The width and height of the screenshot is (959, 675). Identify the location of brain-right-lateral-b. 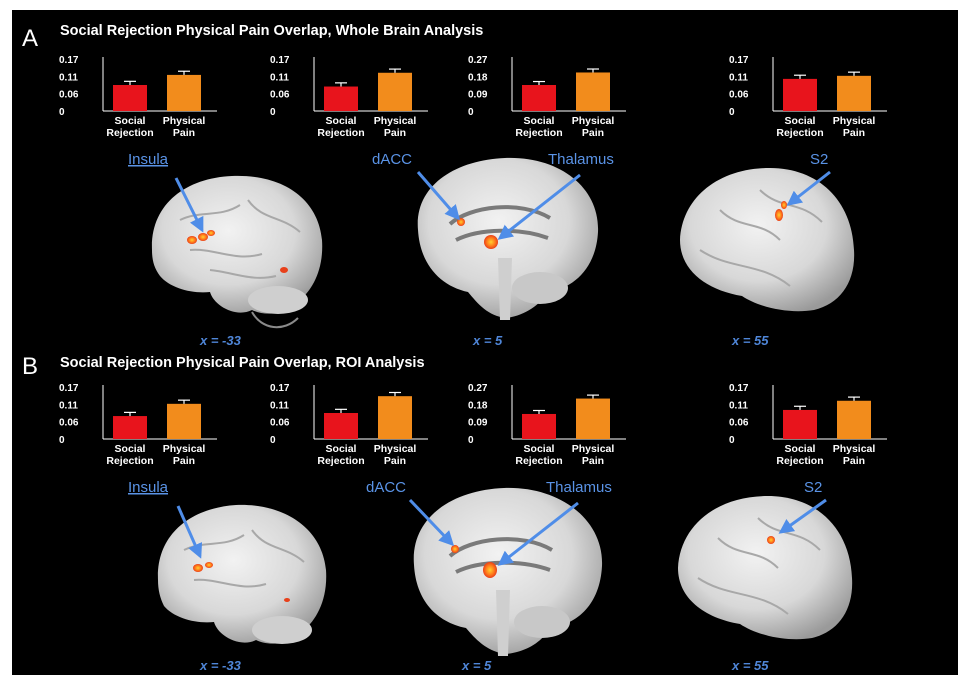
(765, 568).